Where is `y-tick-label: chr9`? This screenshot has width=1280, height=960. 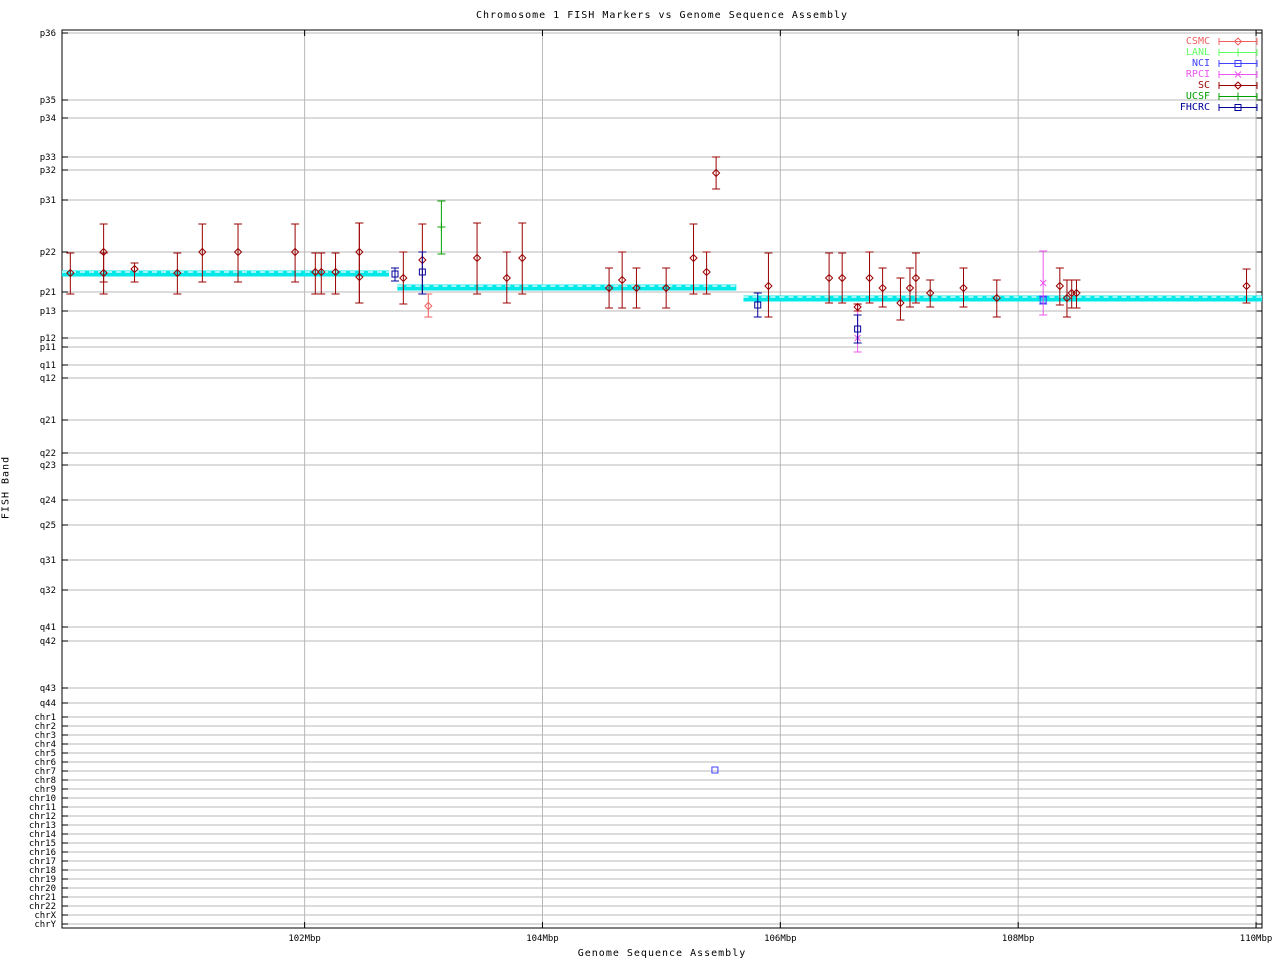
y-tick-label: chr9 is located at coordinates (45, 790).